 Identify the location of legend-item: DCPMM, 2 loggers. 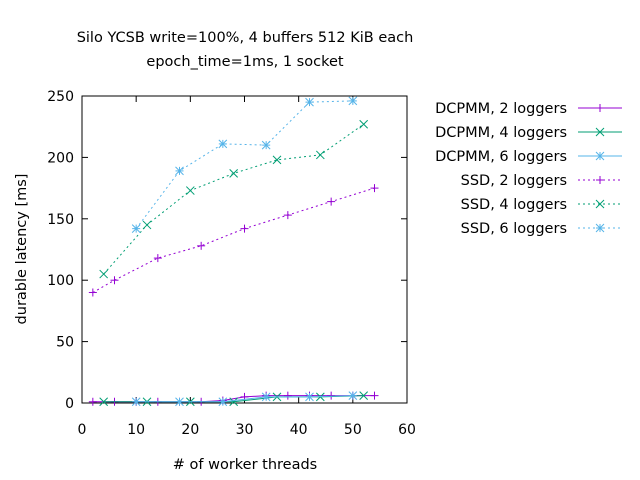
(528, 109).